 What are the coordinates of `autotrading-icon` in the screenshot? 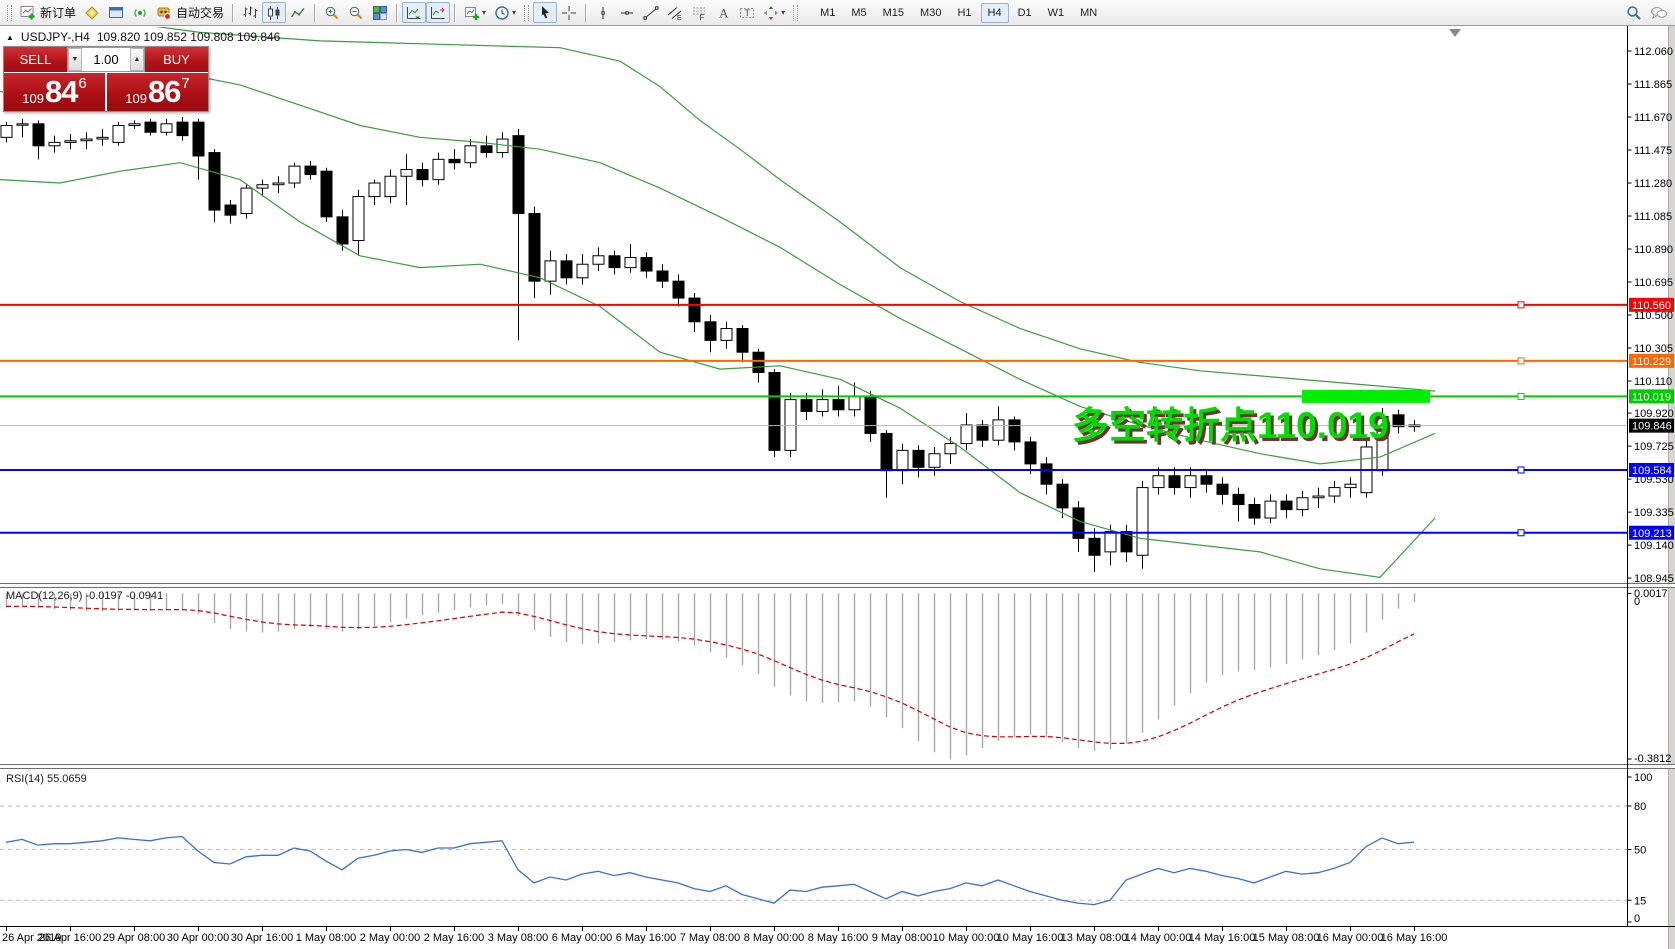 It's located at (164, 13).